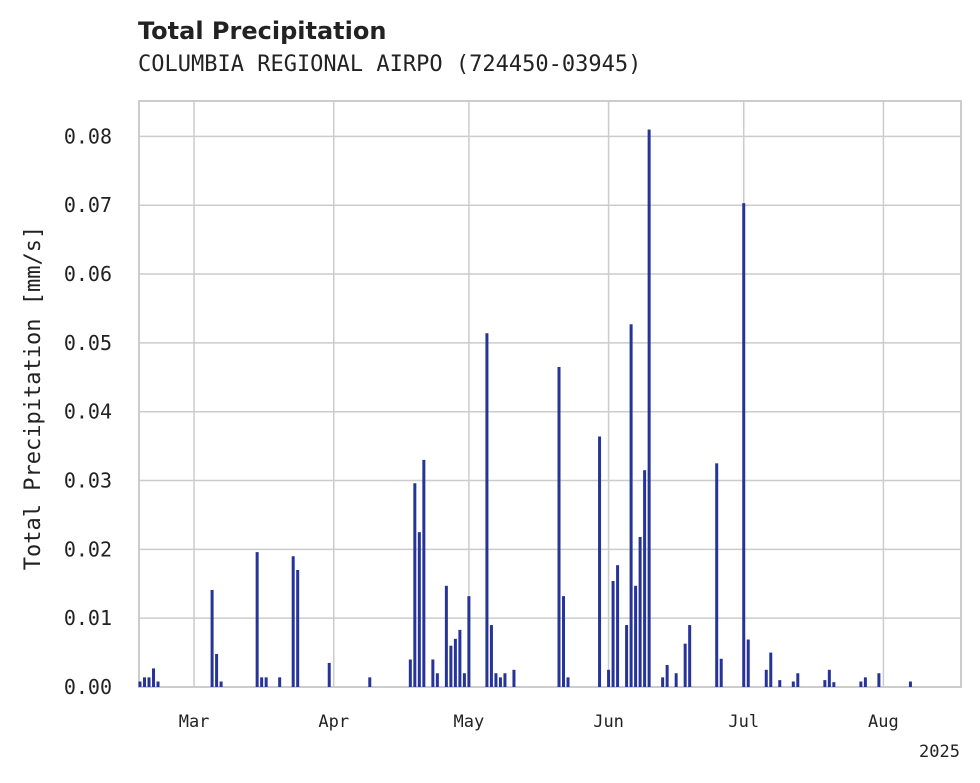  I want to click on y-axis-label: Total Precipitation [mm/s], so click(33, 398).